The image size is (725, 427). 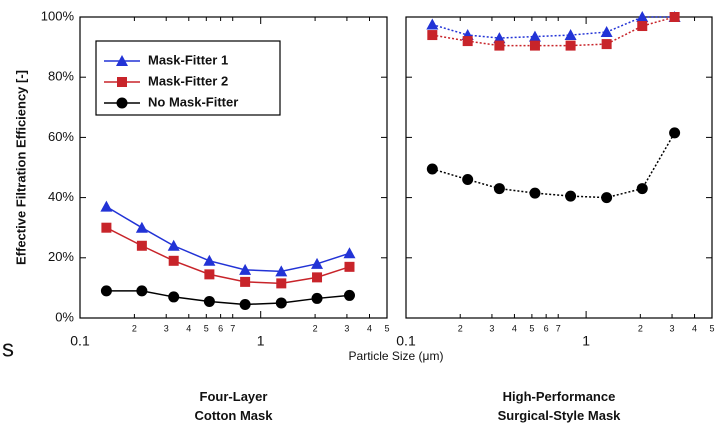 What do you see at coordinates (61, 256) in the screenshot?
I see `y-tick-label: 20%` at bounding box center [61, 256].